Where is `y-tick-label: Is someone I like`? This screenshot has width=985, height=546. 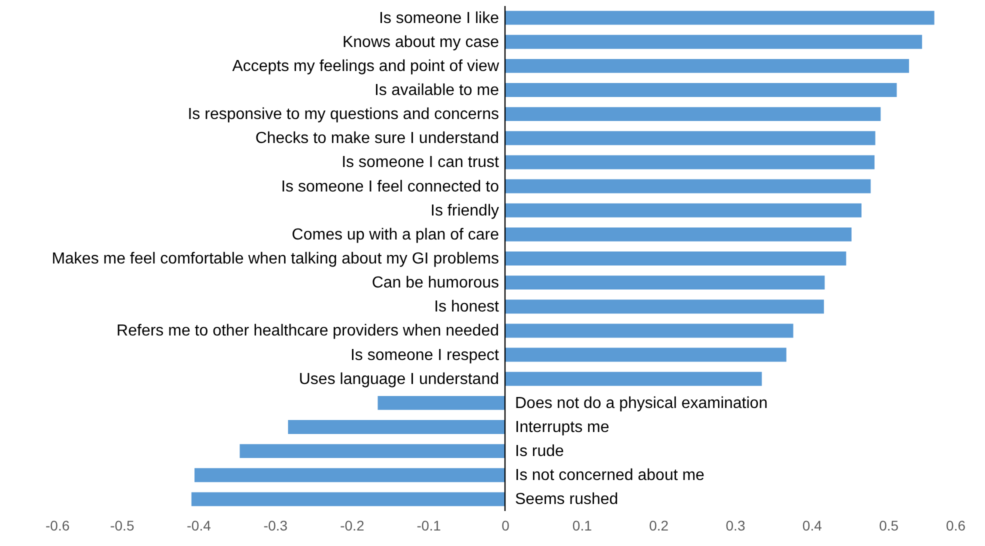 y-tick-label: Is someone I like is located at coordinates (439, 18).